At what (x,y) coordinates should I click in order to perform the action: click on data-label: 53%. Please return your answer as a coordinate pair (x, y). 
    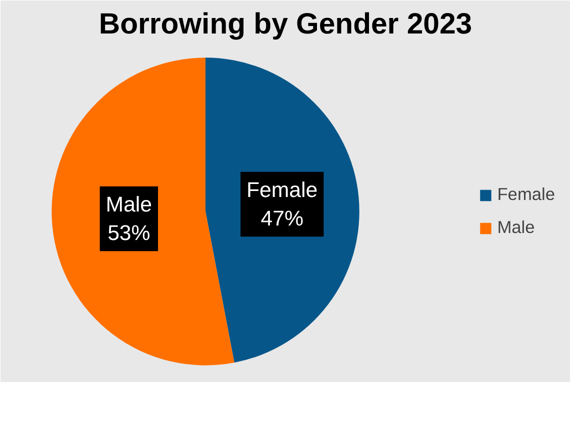
    Looking at the image, I should click on (129, 233).